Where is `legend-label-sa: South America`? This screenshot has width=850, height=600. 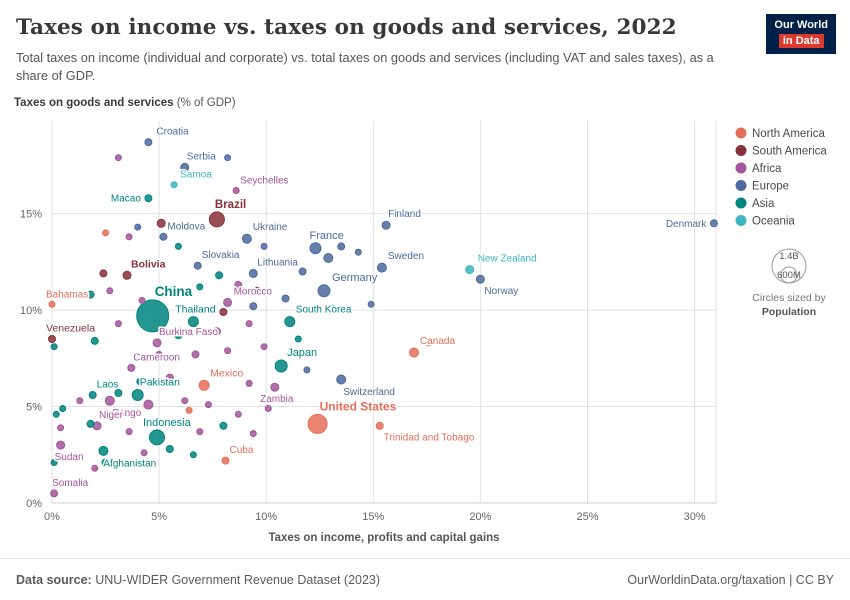
legend-label-sa: South America is located at coordinates (789, 151).